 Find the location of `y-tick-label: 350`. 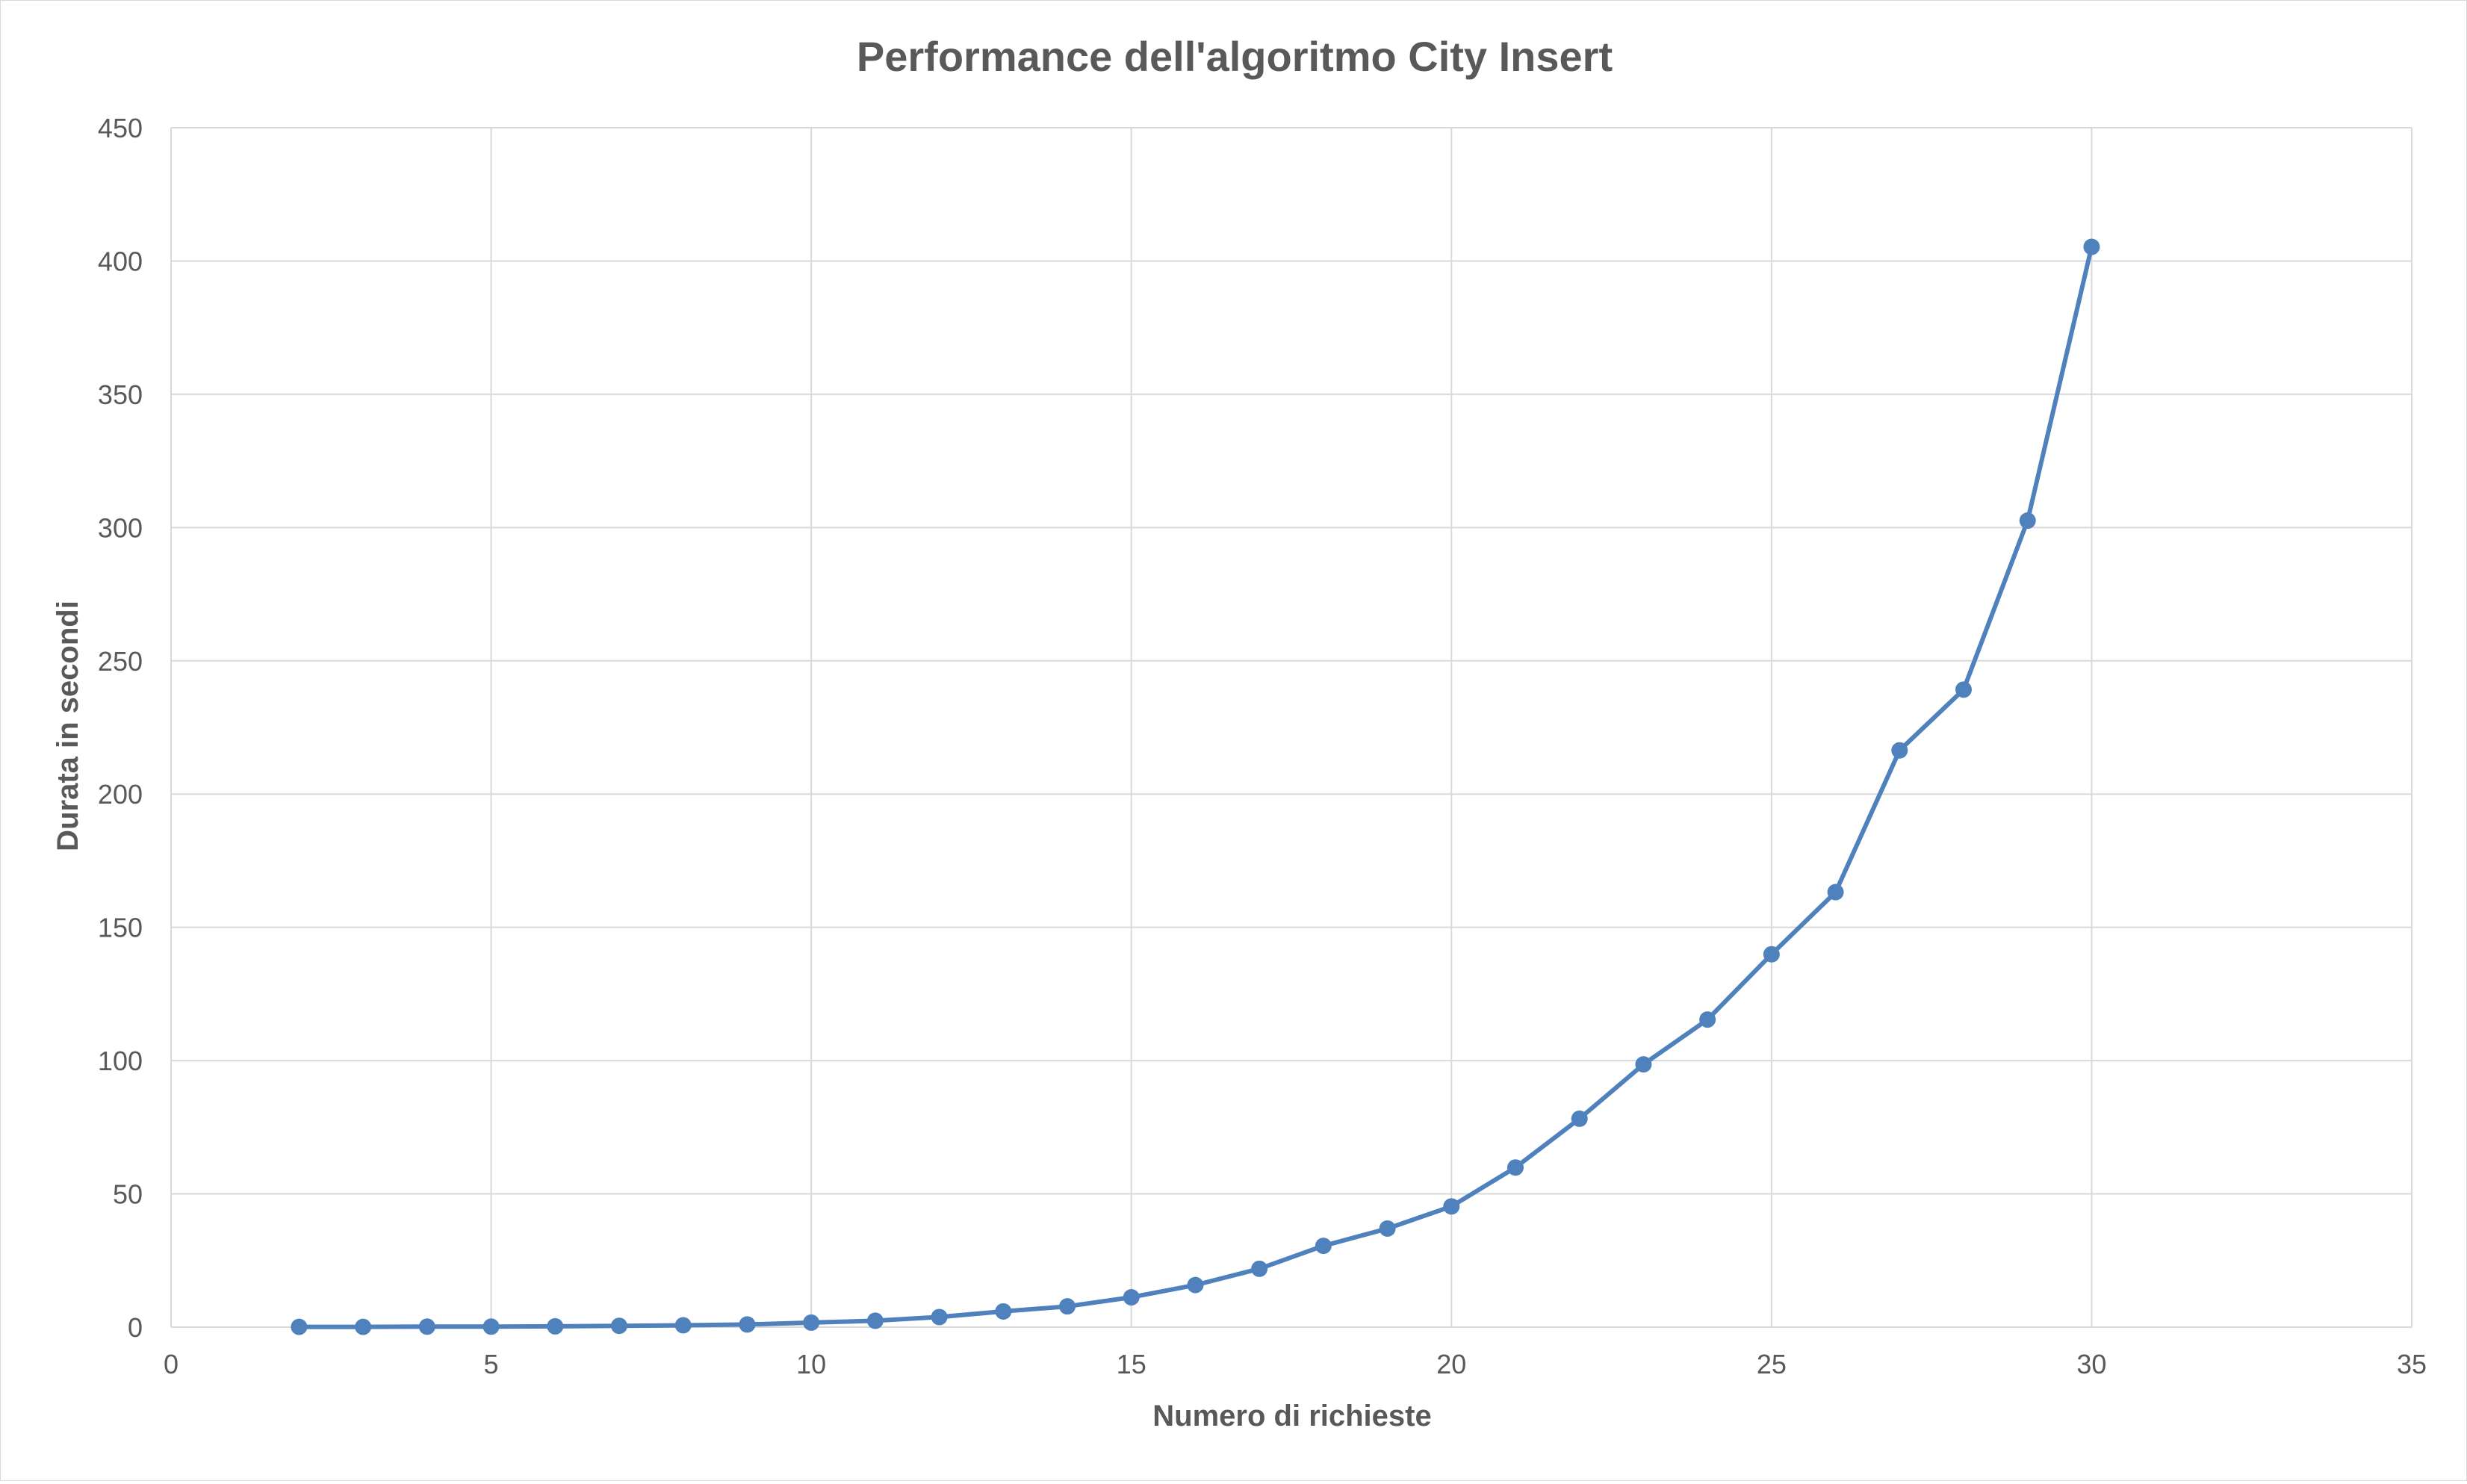

y-tick-label: 350 is located at coordinates (120, 394).